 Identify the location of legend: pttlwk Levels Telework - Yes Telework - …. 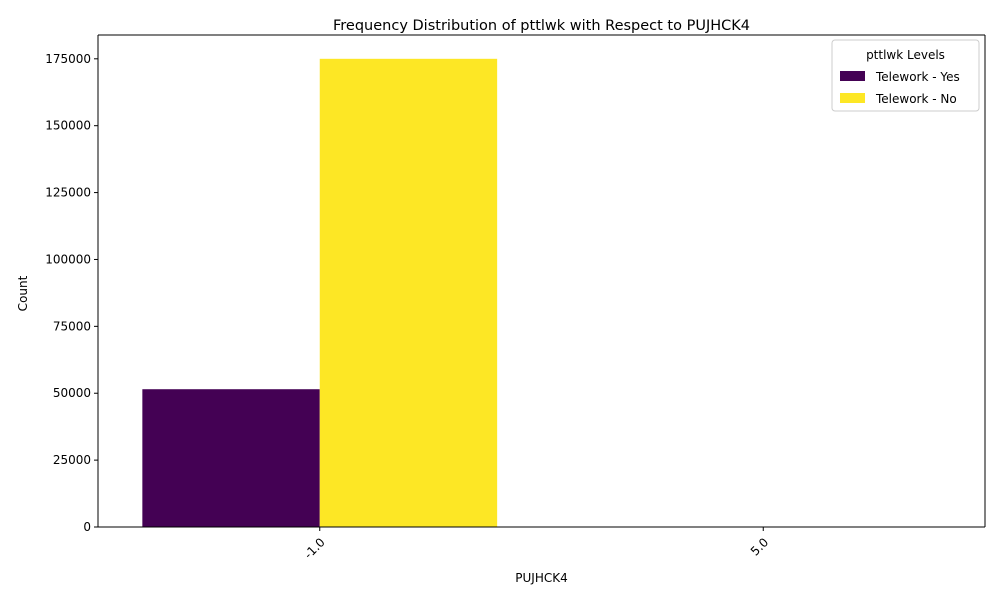
(905, 75).